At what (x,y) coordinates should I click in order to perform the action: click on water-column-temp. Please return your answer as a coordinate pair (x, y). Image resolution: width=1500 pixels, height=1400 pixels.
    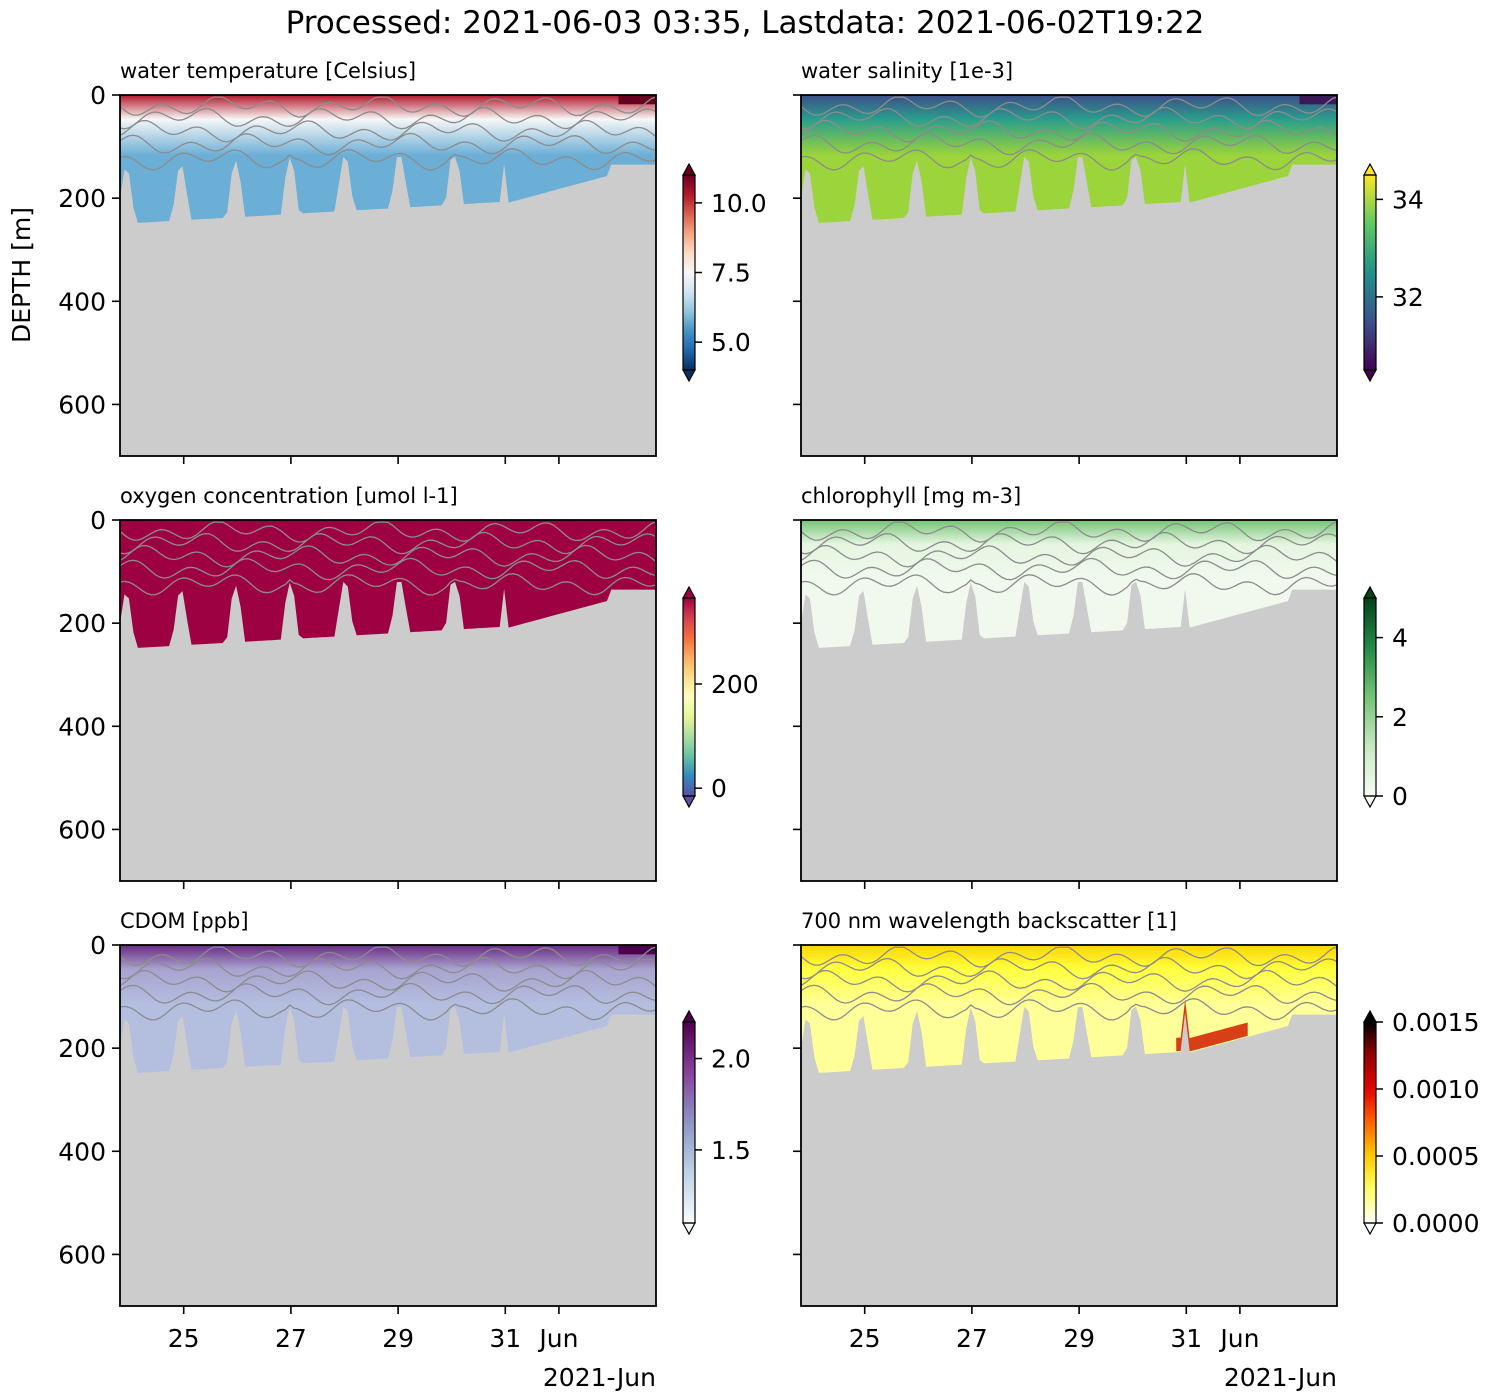
    Looking at the image, I should click on (388, 159).